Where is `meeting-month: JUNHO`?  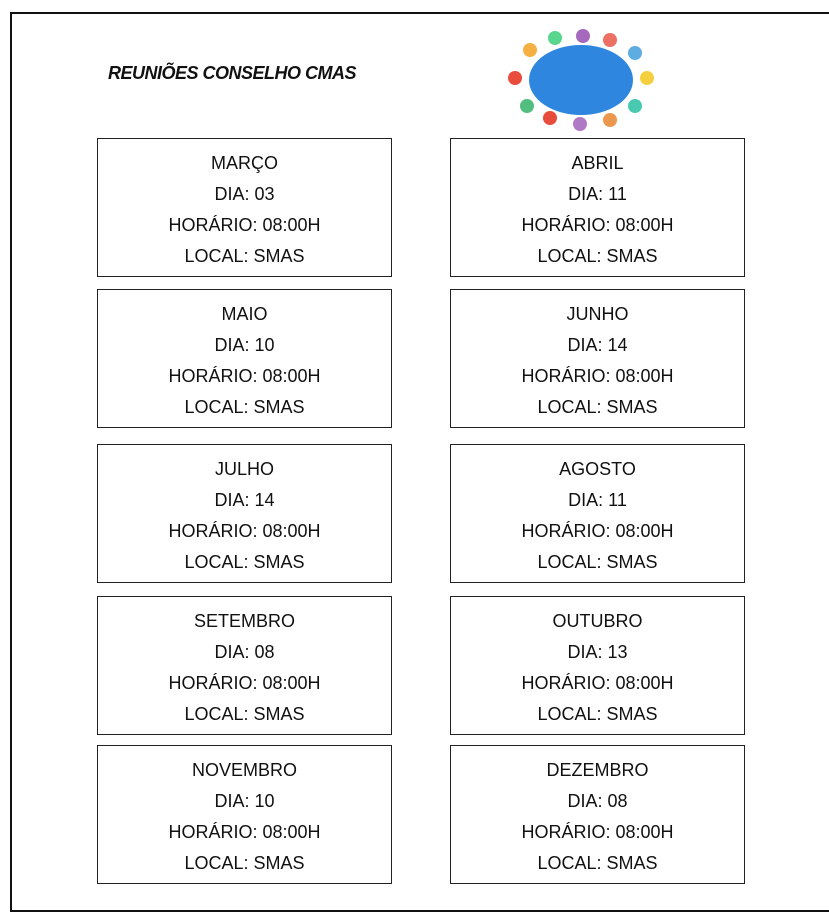
meeting-month: JUNHO is located at coordinates (597, 314).